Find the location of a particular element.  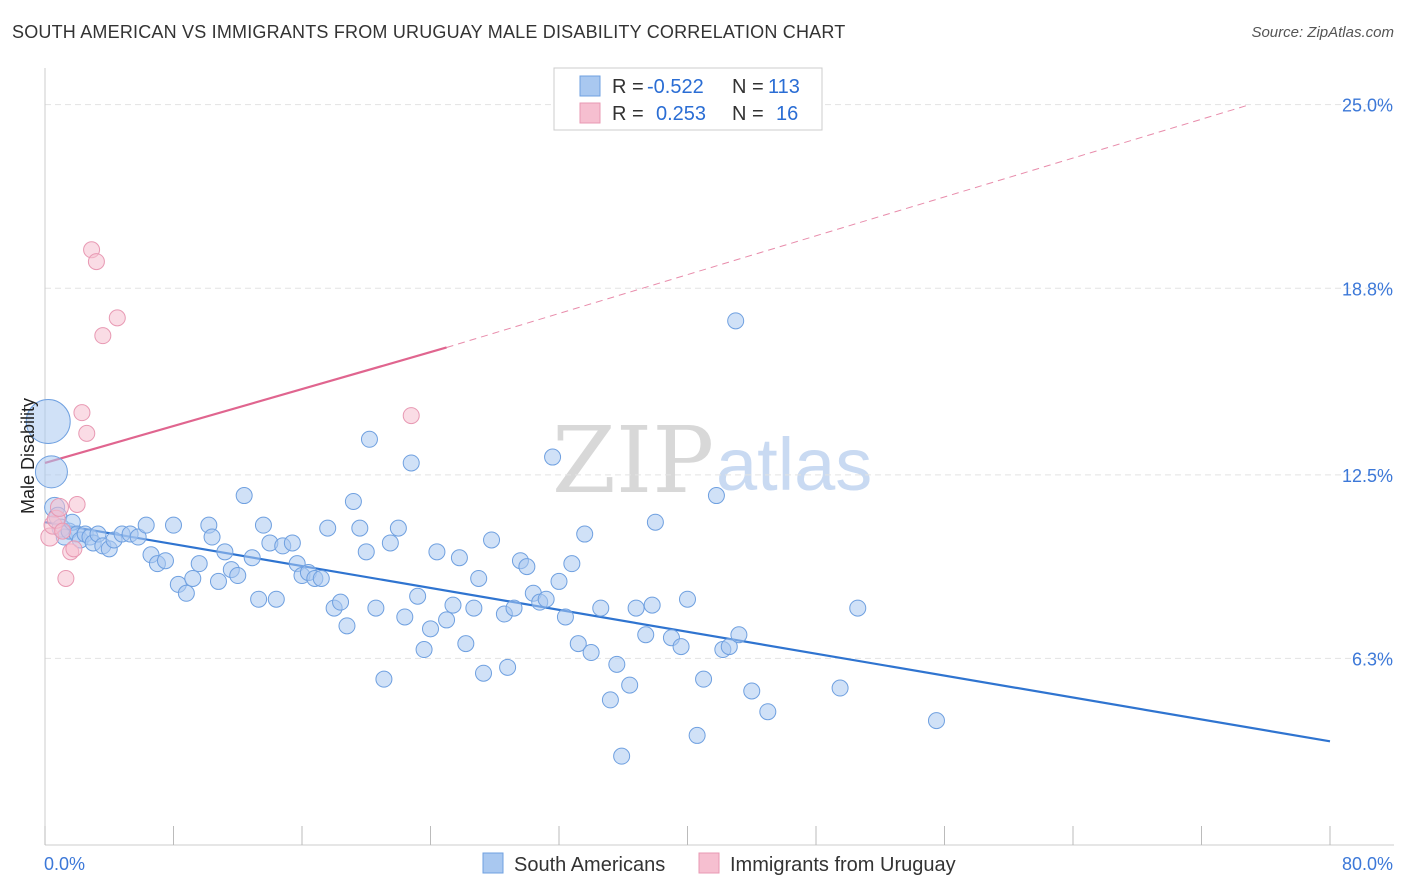

legend-n-value-2: 16 is located at coordinates (787, 114).